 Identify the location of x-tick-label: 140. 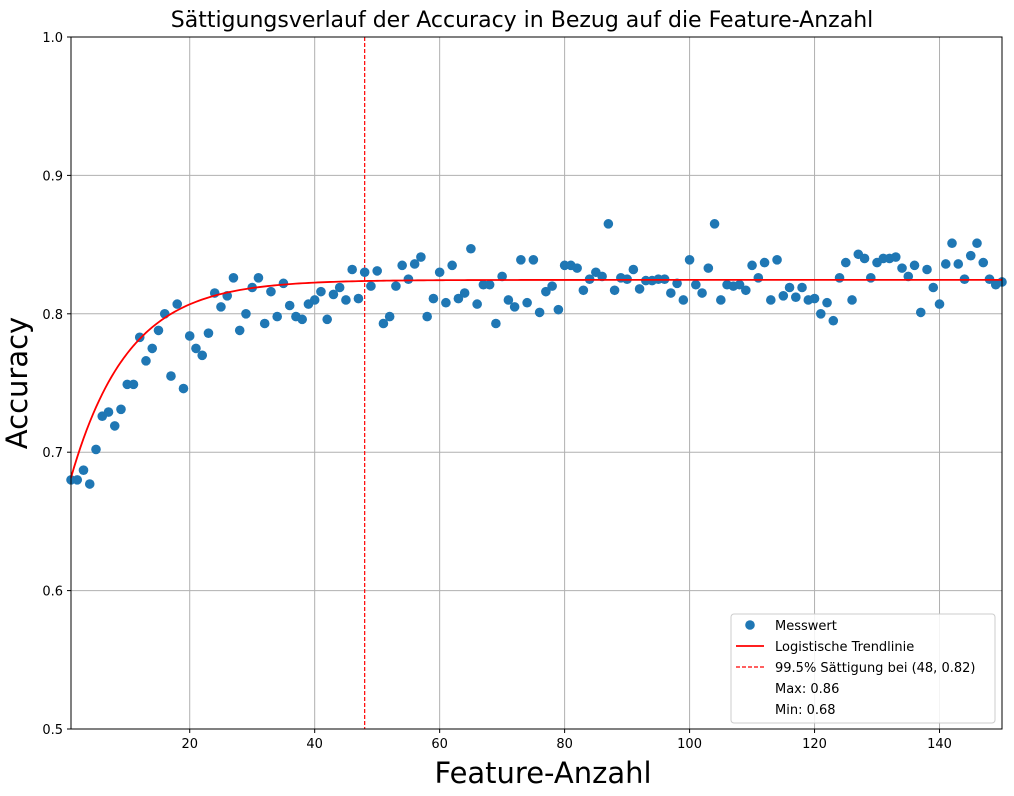
(939, 744).